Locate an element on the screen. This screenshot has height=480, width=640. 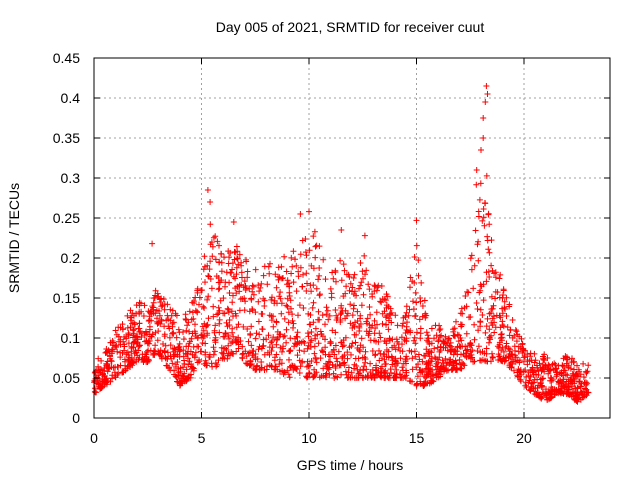
y-tick-label: 0.25 is located at coordinates (66, 218).